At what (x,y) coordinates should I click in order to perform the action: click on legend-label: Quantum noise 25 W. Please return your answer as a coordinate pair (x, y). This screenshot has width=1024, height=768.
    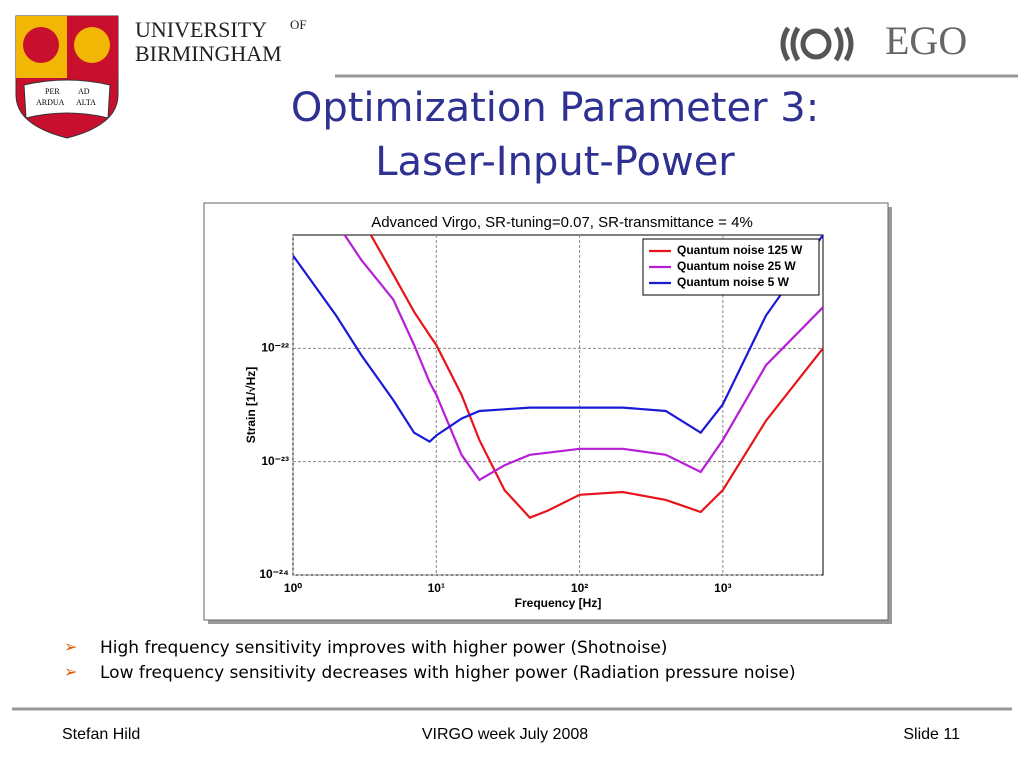
    Looking at the image, I should click on (736, 266).